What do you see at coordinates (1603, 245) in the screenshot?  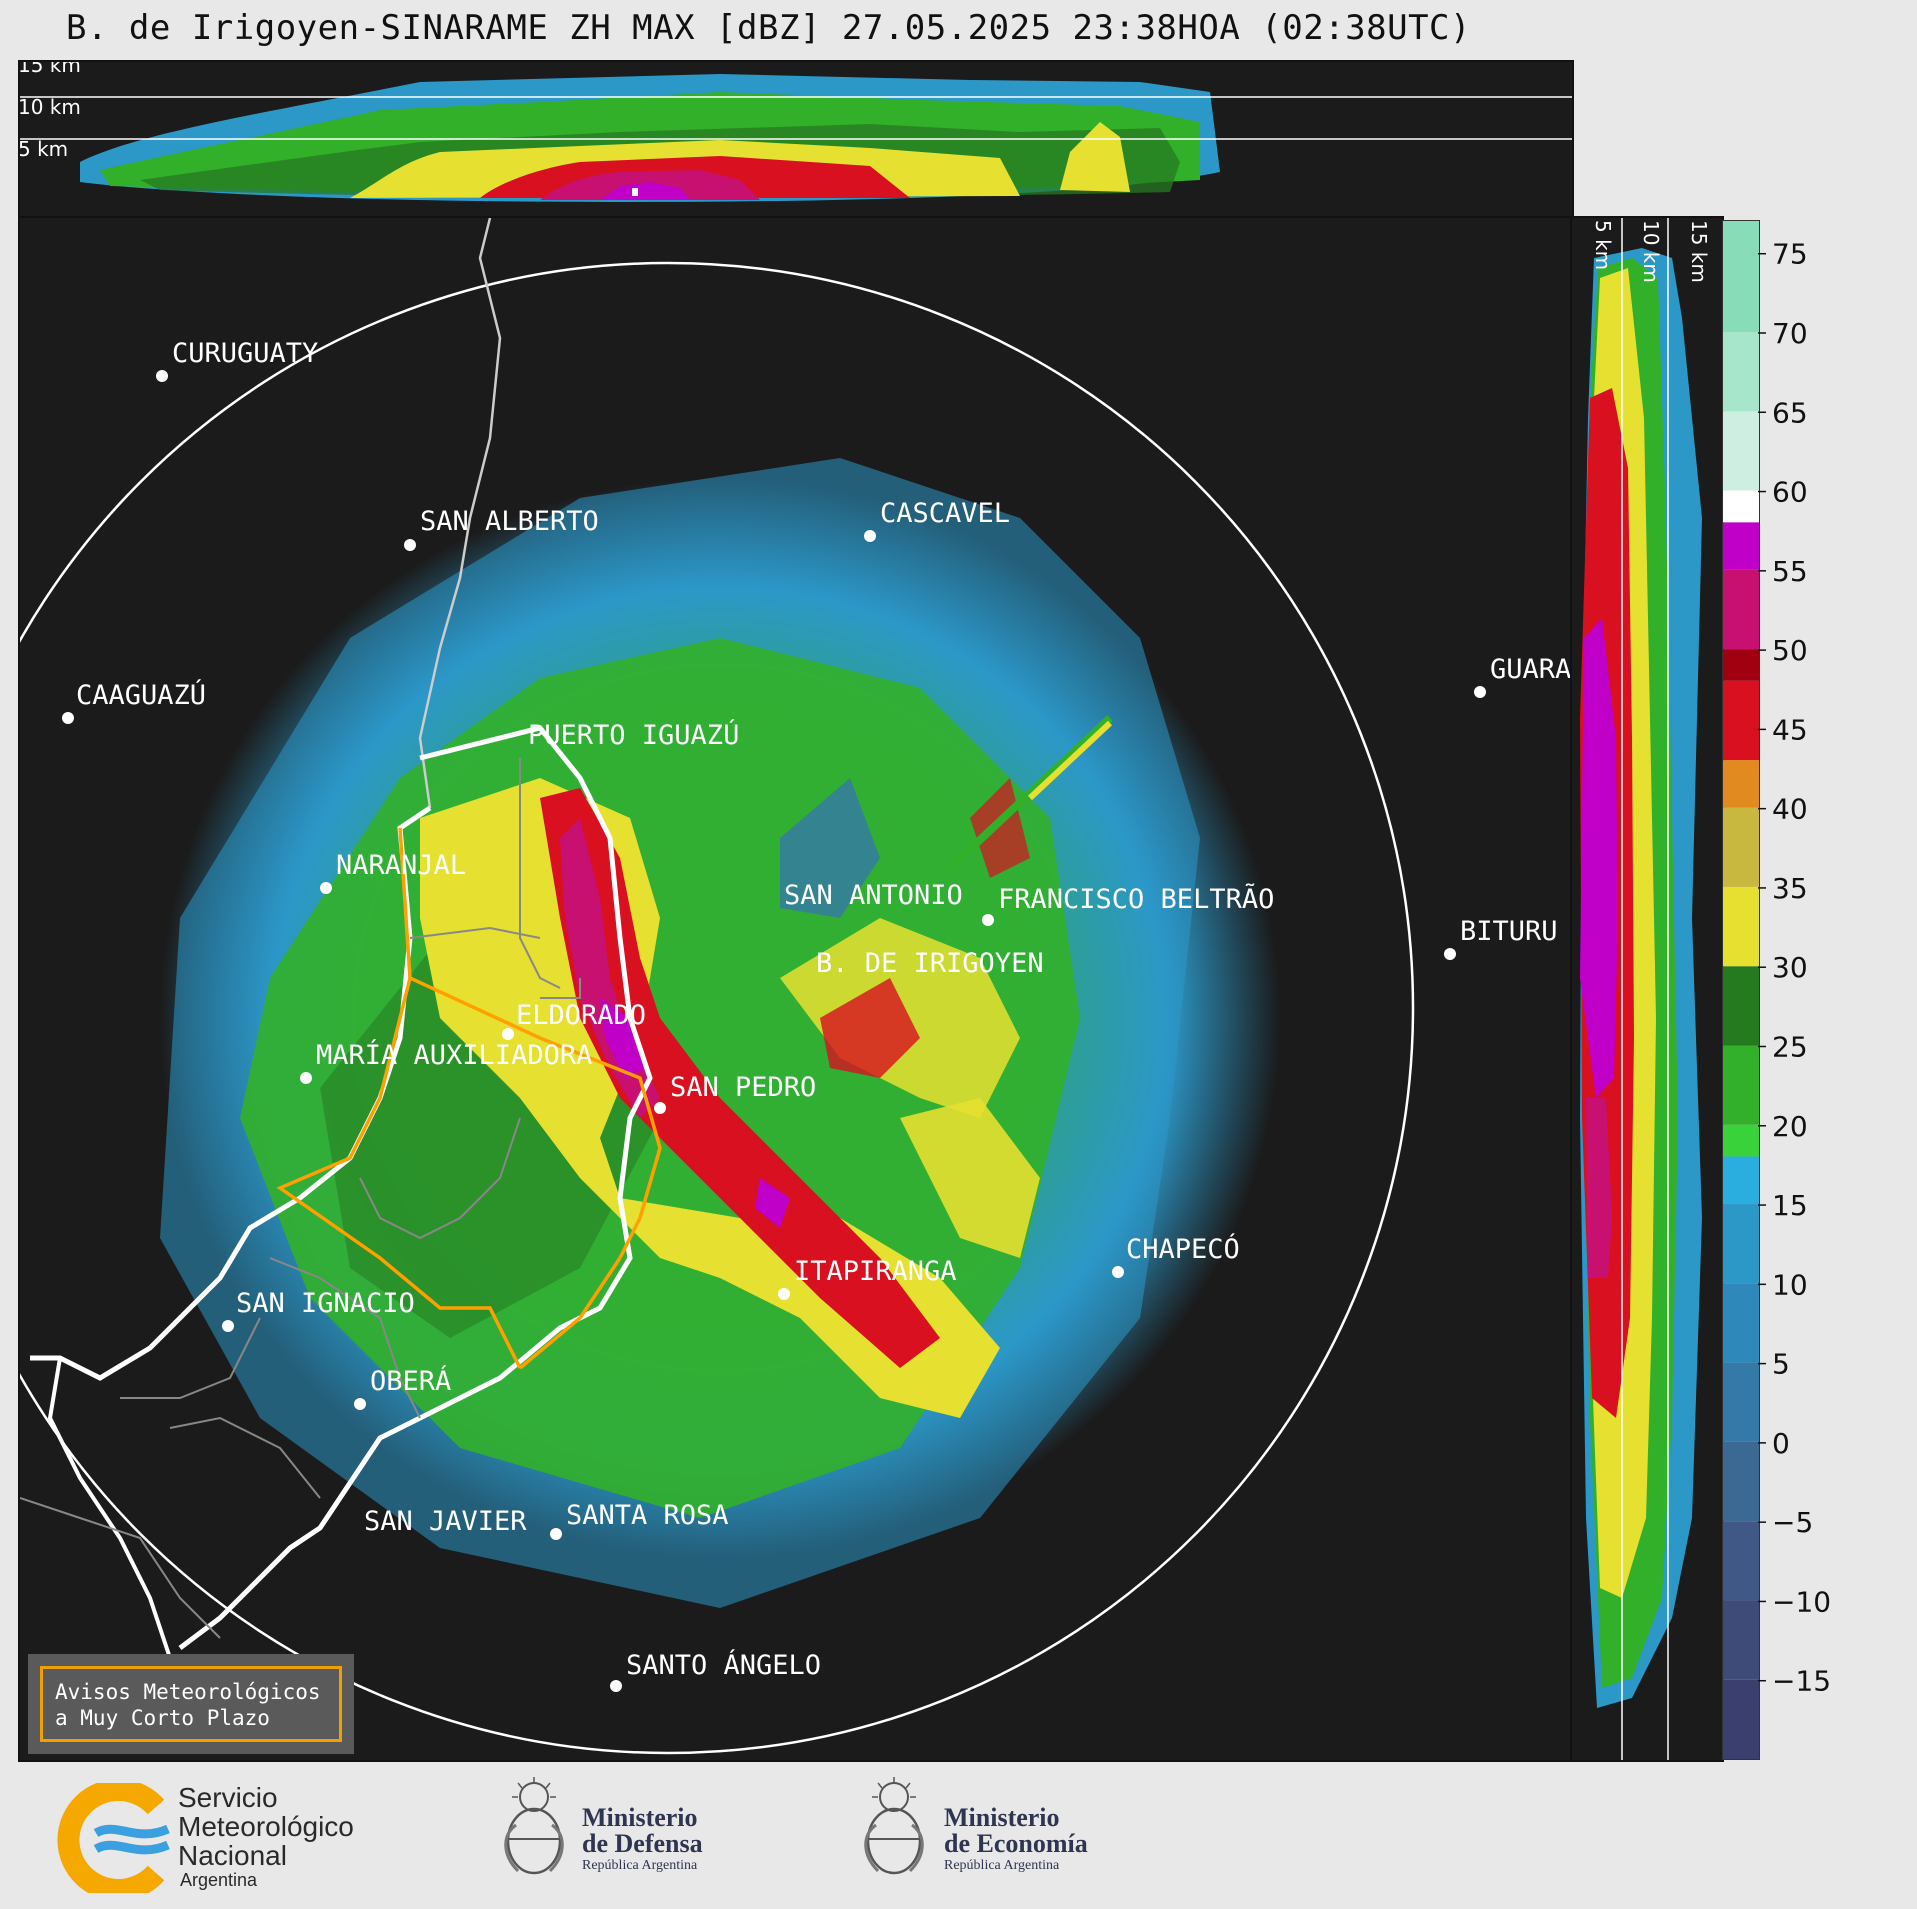 I see `side-altitude-label-5km: 5 km` at bounding box center [1603, 245].